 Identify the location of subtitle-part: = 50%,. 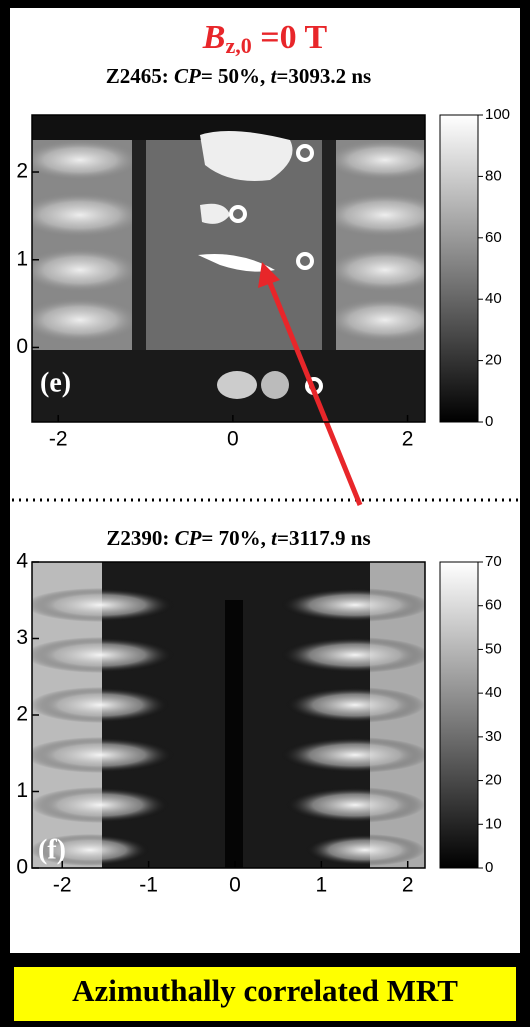
(236, 76).